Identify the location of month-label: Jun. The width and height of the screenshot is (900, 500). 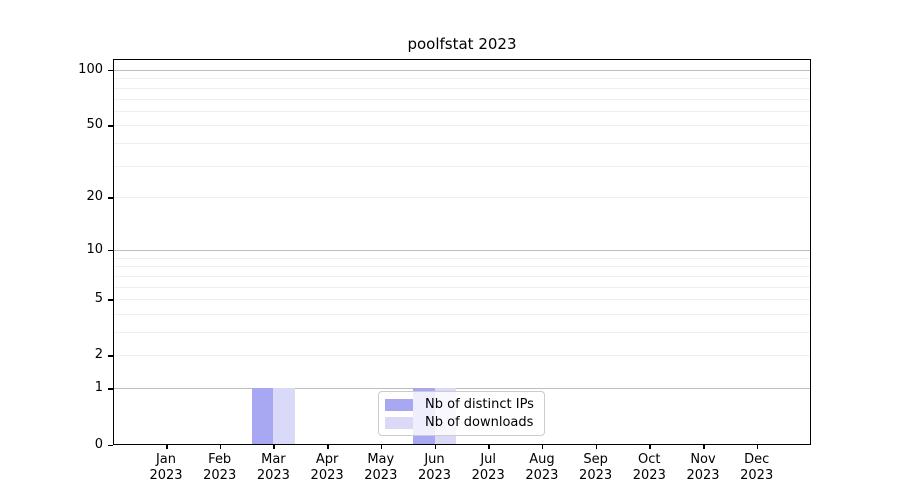
(434, 459).